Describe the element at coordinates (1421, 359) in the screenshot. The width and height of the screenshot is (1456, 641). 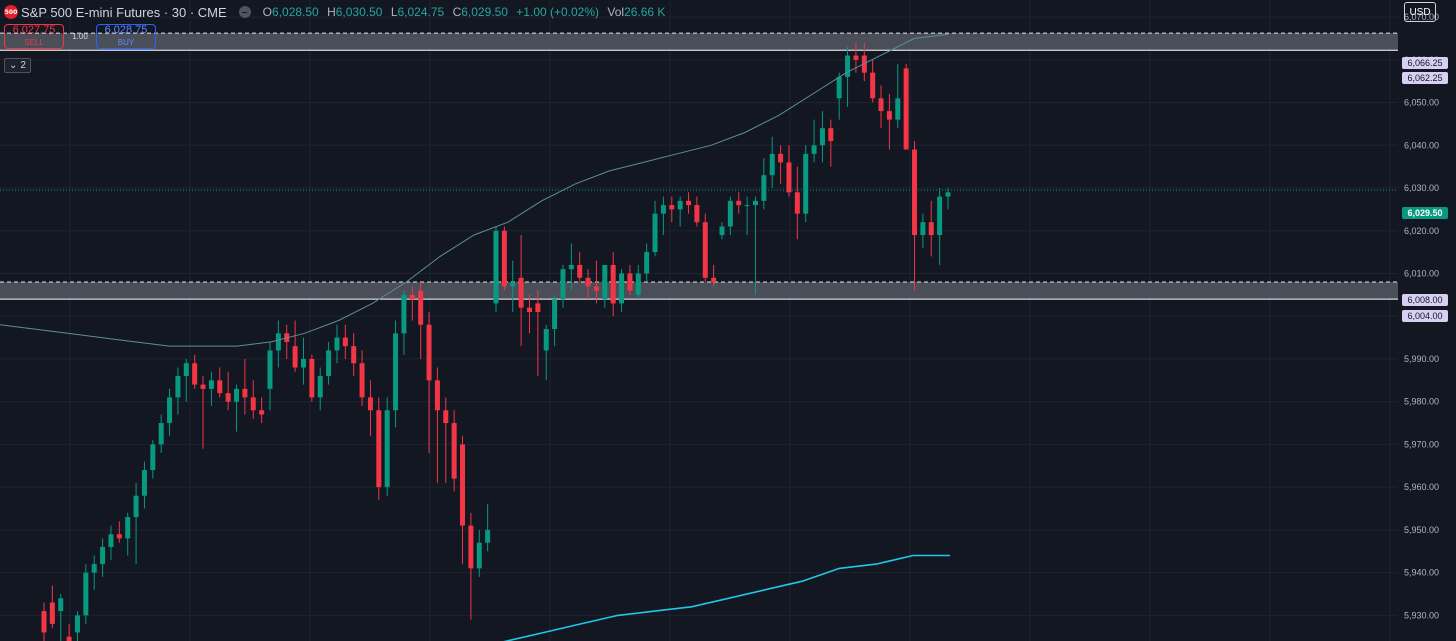
I see `y-tick-label: 5,990.00` at that location.